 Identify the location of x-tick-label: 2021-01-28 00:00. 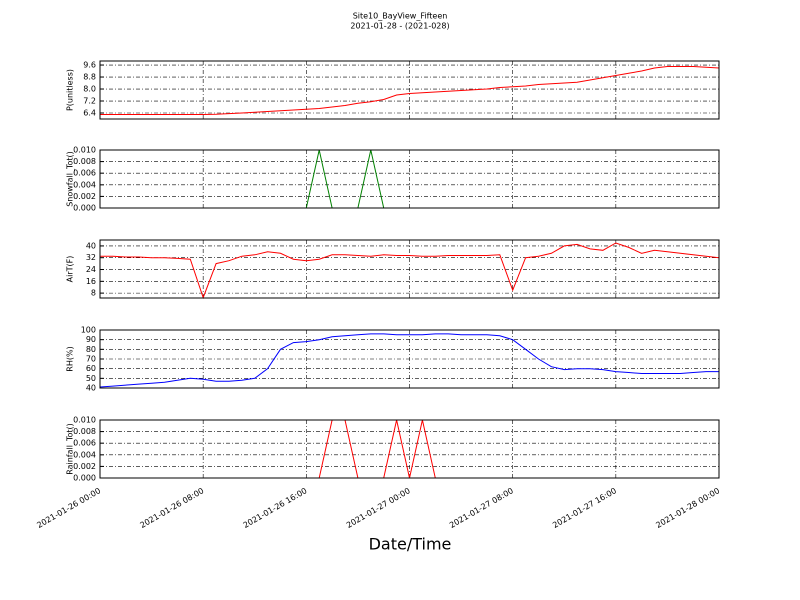
(687, 508).